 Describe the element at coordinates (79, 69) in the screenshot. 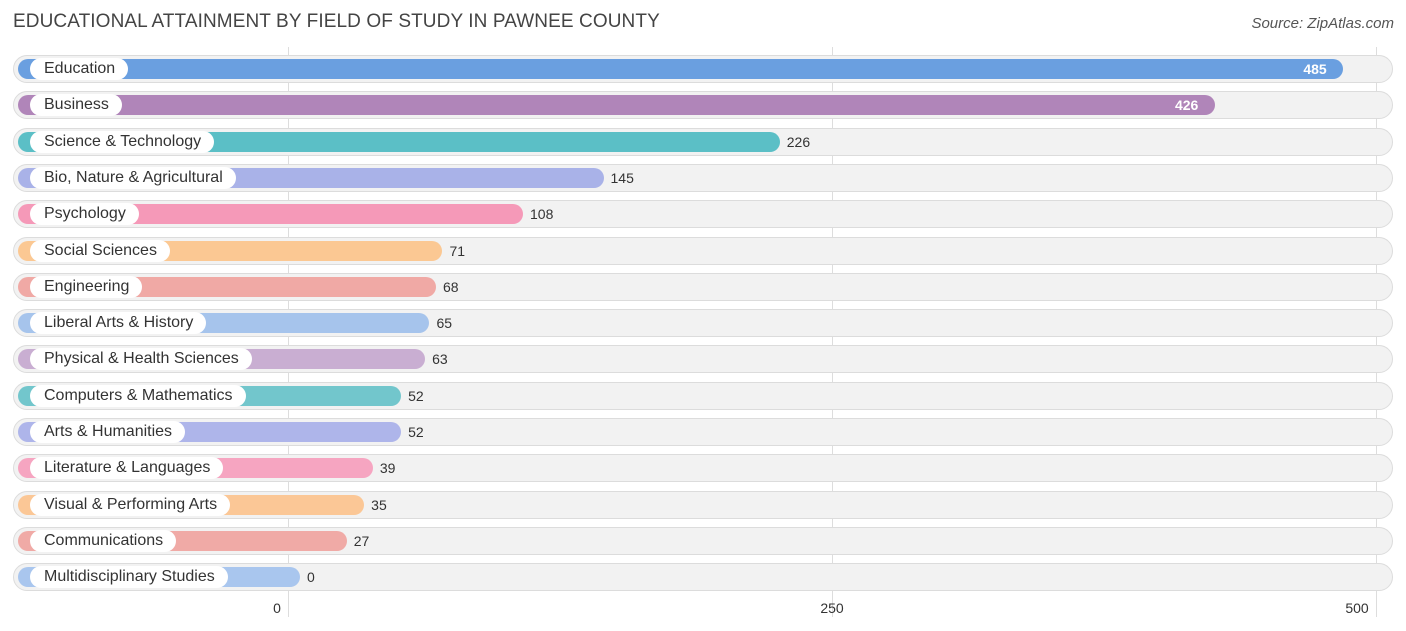

I see `category-label: Education` at that location.